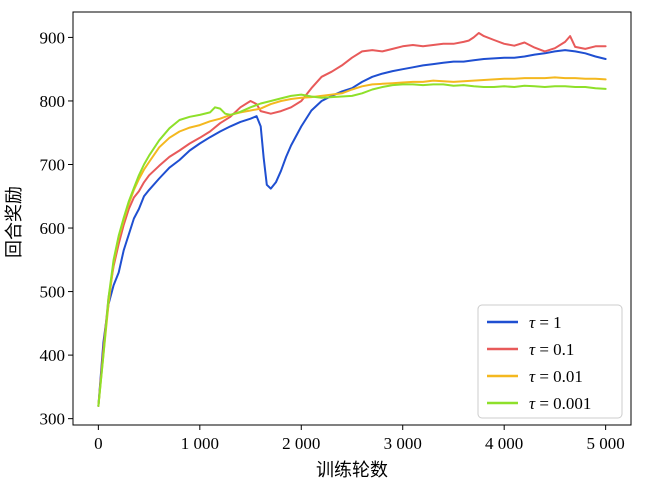 The width and height of the screenshot is (650, 496). I want to click on x-tick-label: 5 000, so click(606, 443).